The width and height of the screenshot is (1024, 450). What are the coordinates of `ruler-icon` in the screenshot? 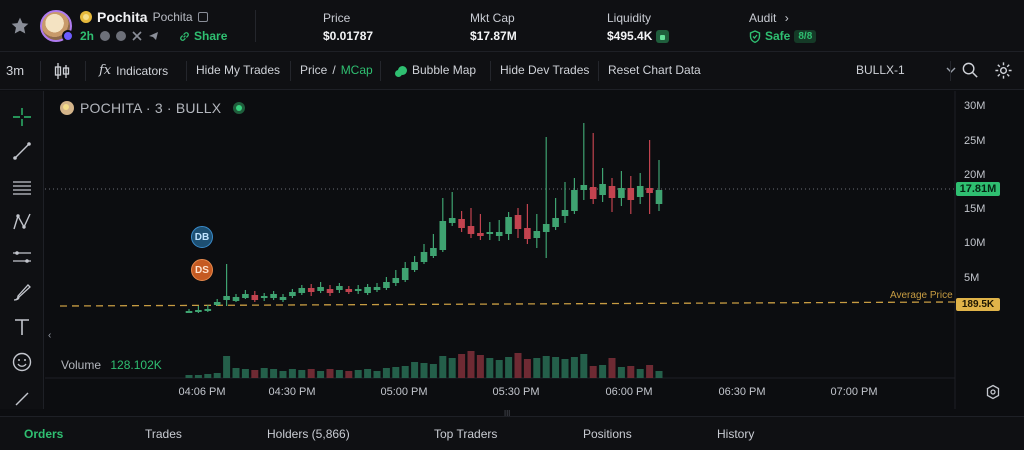 It's located at (22, 399).